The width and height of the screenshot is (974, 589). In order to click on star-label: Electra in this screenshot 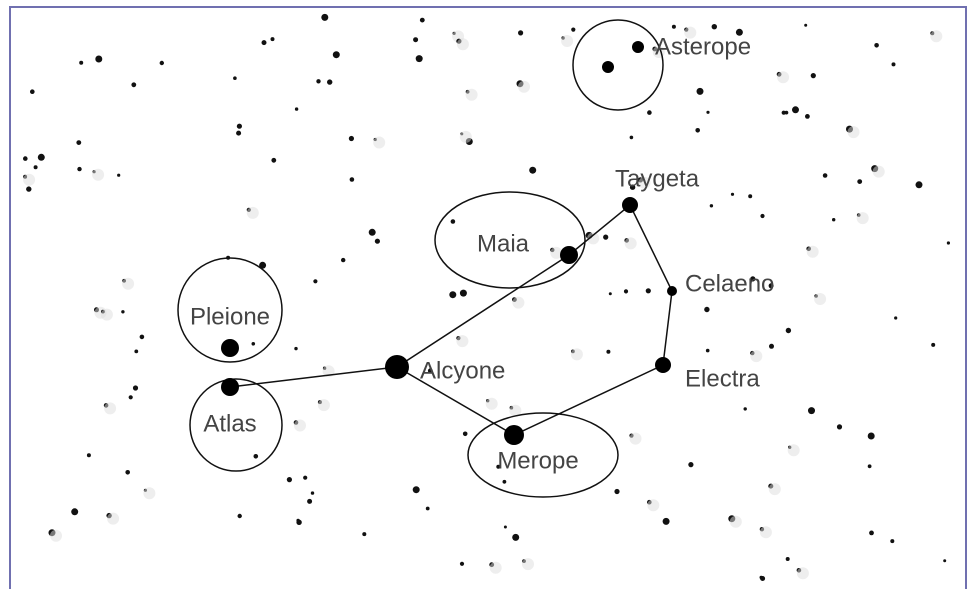, I will do `click(722, 378)`.